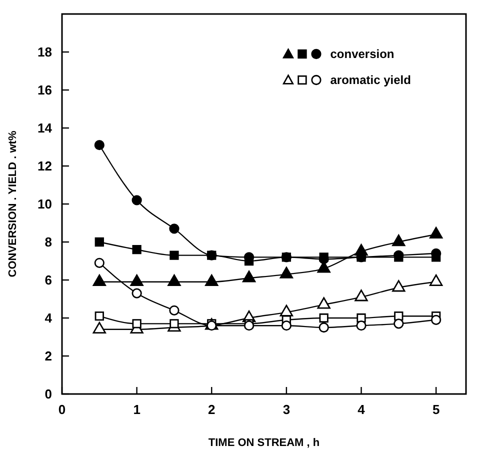  Describe the element at coordinates (136, 409) in the screenshot. I see `x-tick-label: 1` at that location.